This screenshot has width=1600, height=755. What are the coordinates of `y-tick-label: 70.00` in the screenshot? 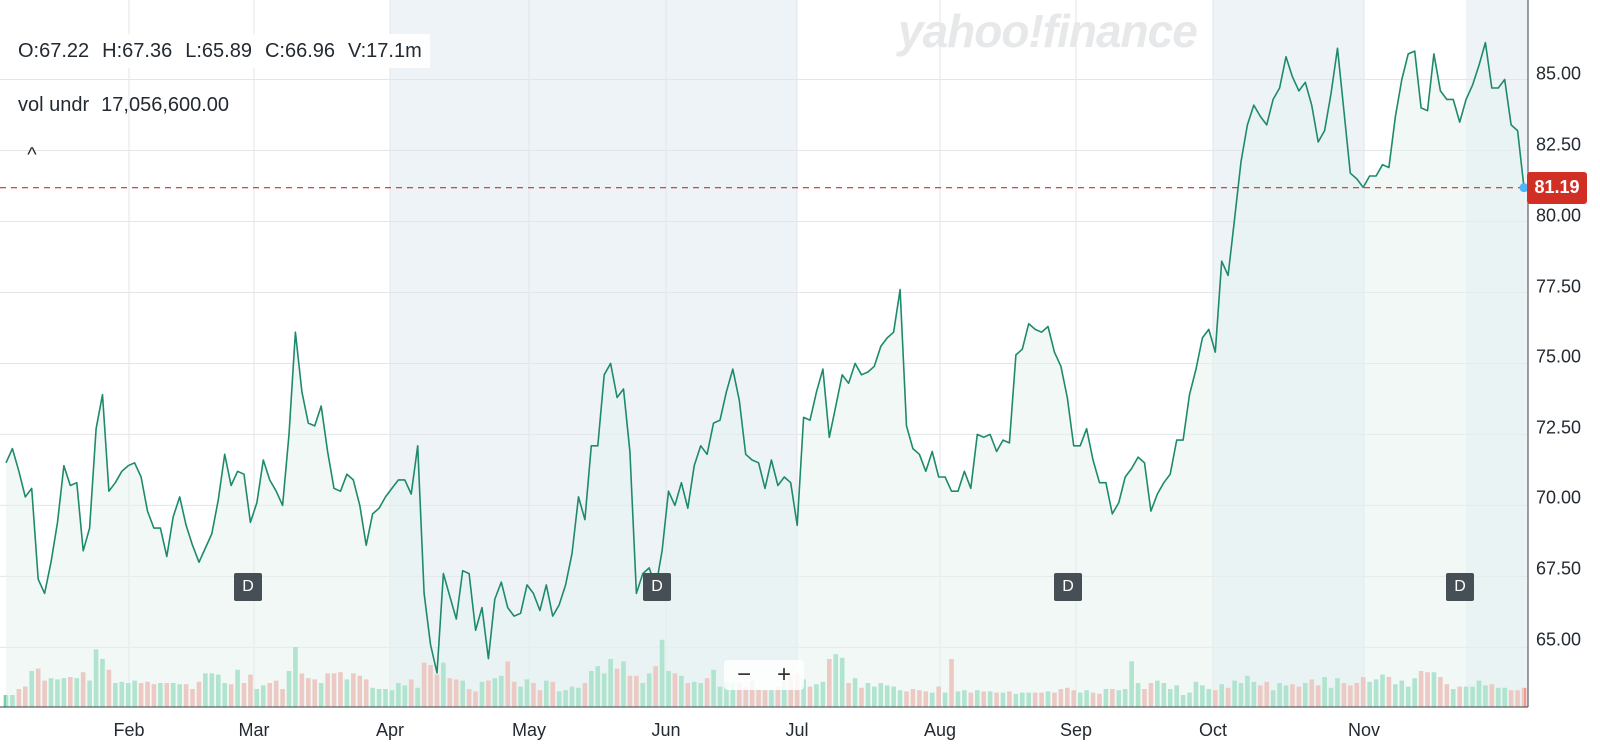 It's located at (1559, 497).